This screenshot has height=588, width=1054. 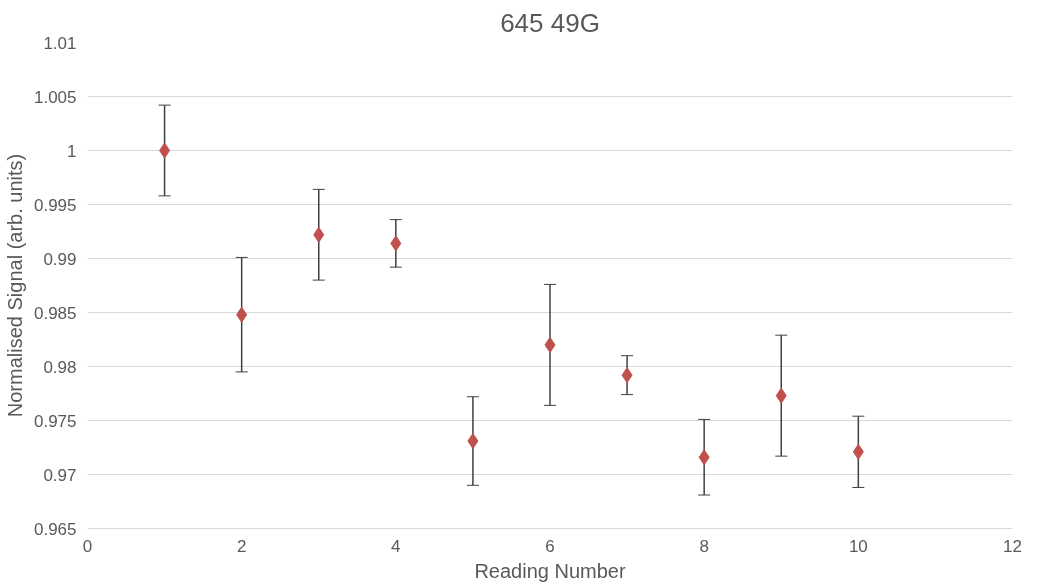 What do you see at coordinates (550, 570) in the screenshot?
I see `x-axis-title: Reading Number` at bounding box center [550, 570].